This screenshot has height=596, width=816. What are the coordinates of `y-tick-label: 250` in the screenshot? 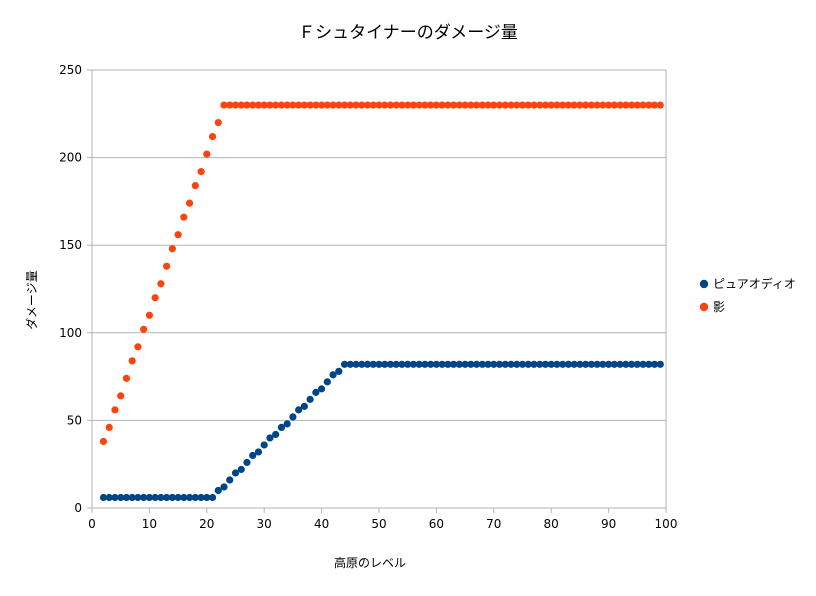 It's located at (70, 70).